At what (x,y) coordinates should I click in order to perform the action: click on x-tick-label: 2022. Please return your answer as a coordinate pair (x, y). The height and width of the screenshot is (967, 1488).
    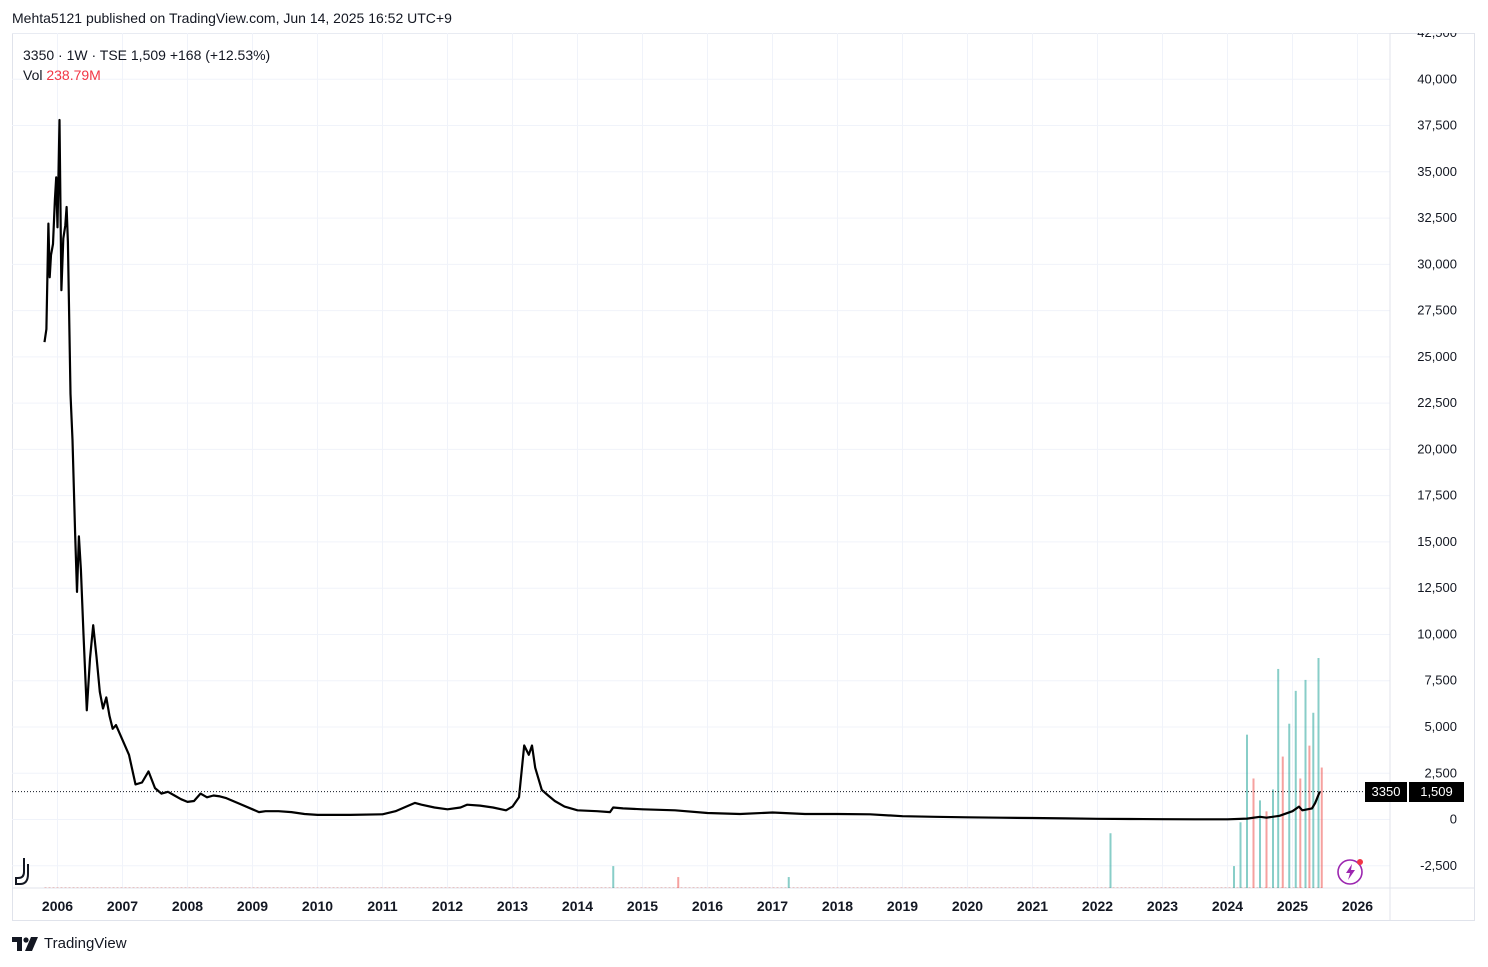
    Looking at the image, I should click on (1097, 906).